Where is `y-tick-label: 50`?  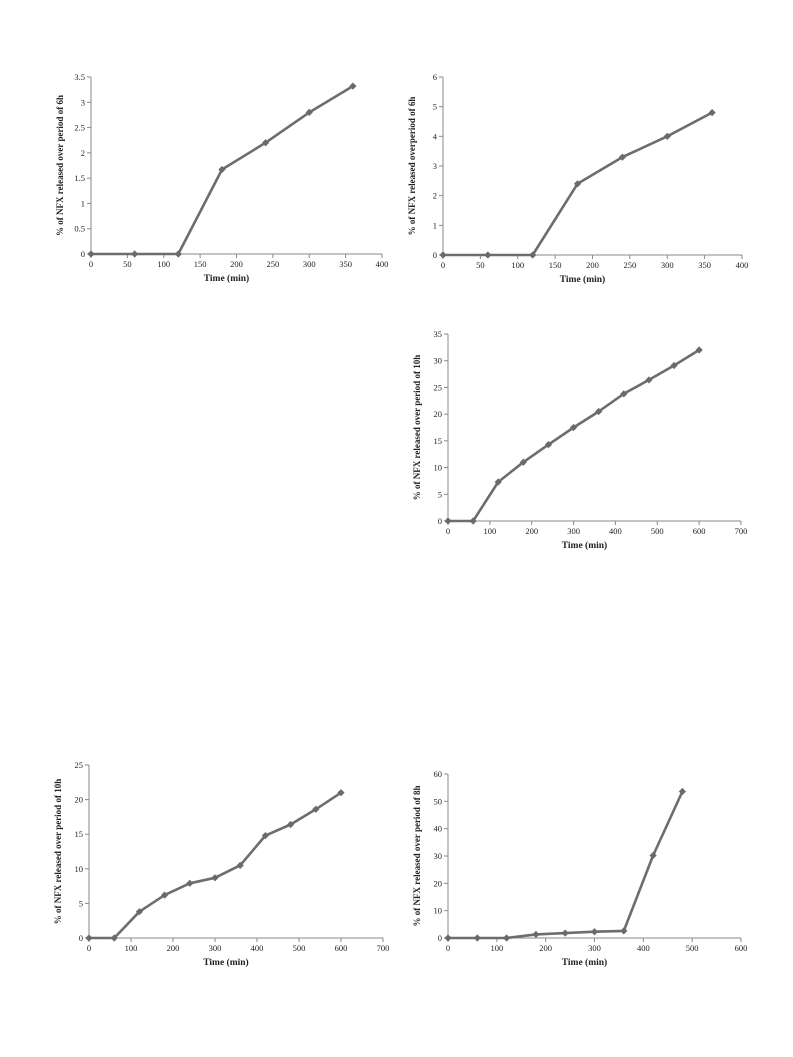
y-tick-label: 50 is located at coordinates (438, 801).